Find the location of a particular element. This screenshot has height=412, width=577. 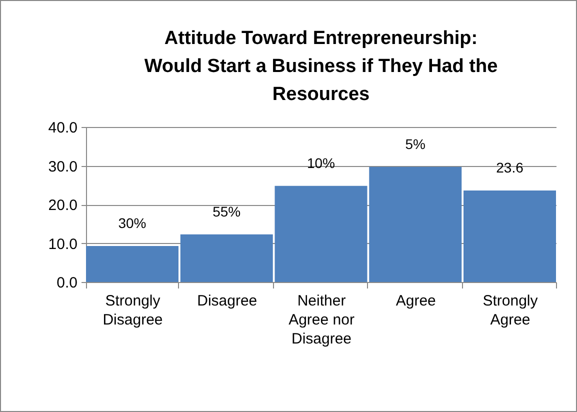

text: Would Start a Business if They Had the is located at coordinates (321, 66).